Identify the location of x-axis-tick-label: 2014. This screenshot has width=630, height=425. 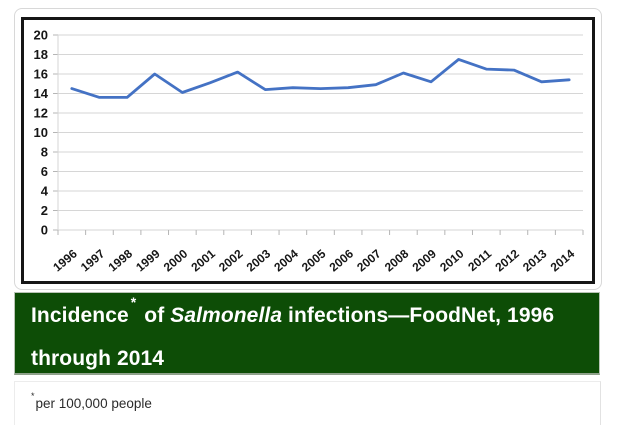
(563, 260).